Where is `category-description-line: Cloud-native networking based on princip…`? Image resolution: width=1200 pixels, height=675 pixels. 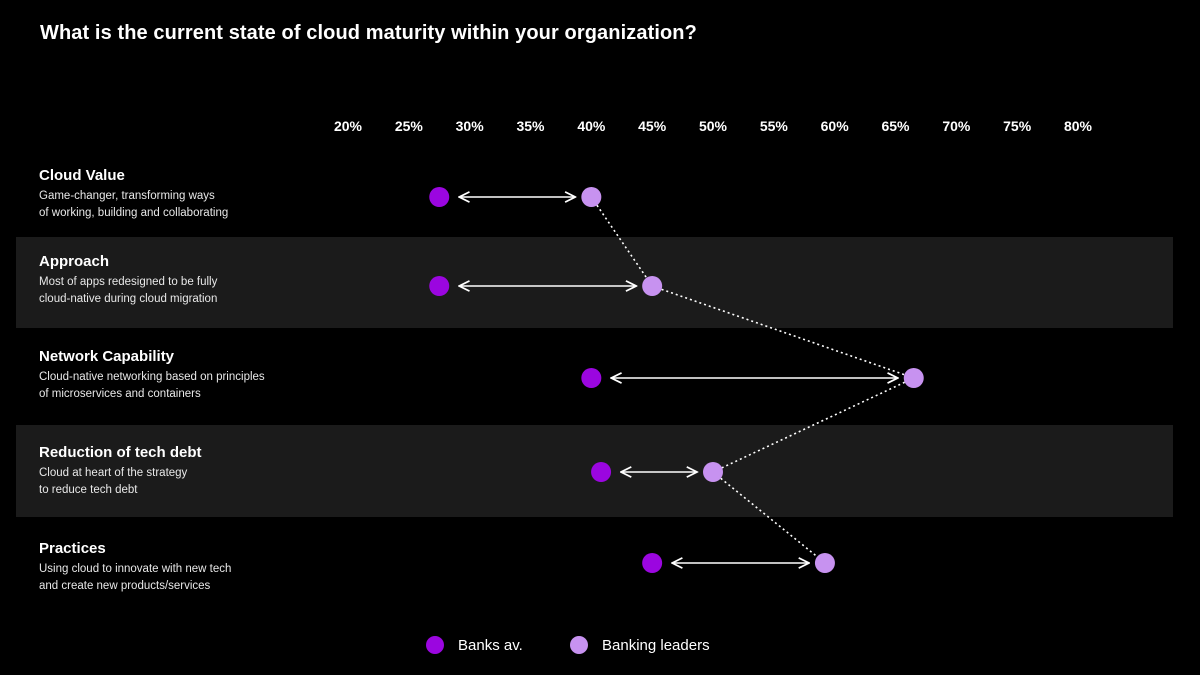 category-description-line: Cloud-native networking based on princip… is located at coordinates (152, 377).